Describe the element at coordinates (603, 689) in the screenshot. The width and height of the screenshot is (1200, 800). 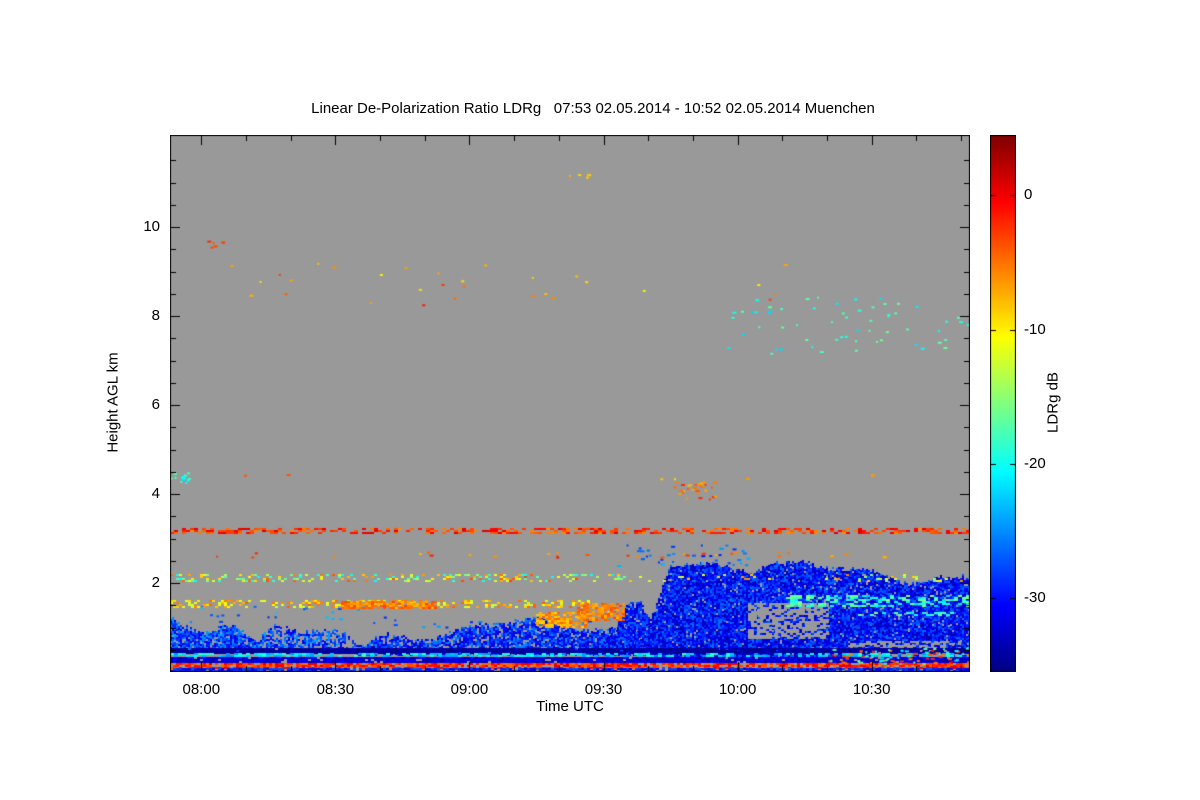
I see `x-tick-label-0930: 09:30` at that location.